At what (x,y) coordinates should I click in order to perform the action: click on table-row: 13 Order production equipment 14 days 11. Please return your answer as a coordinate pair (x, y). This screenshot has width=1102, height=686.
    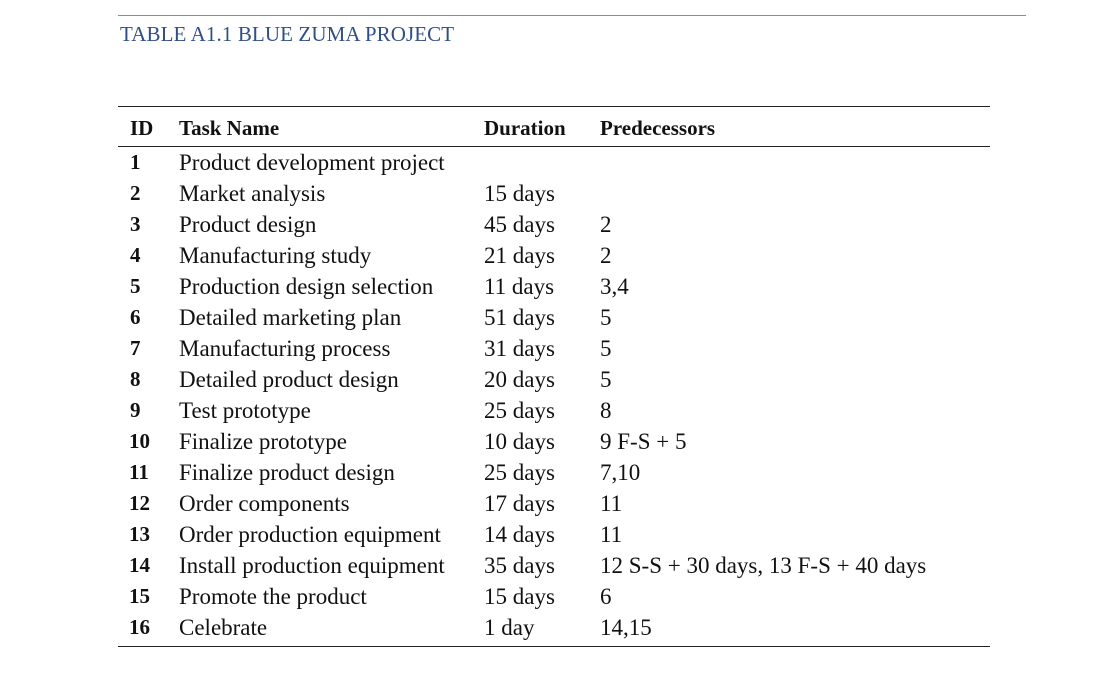
    Looking at the image, I should click on (554, 536).